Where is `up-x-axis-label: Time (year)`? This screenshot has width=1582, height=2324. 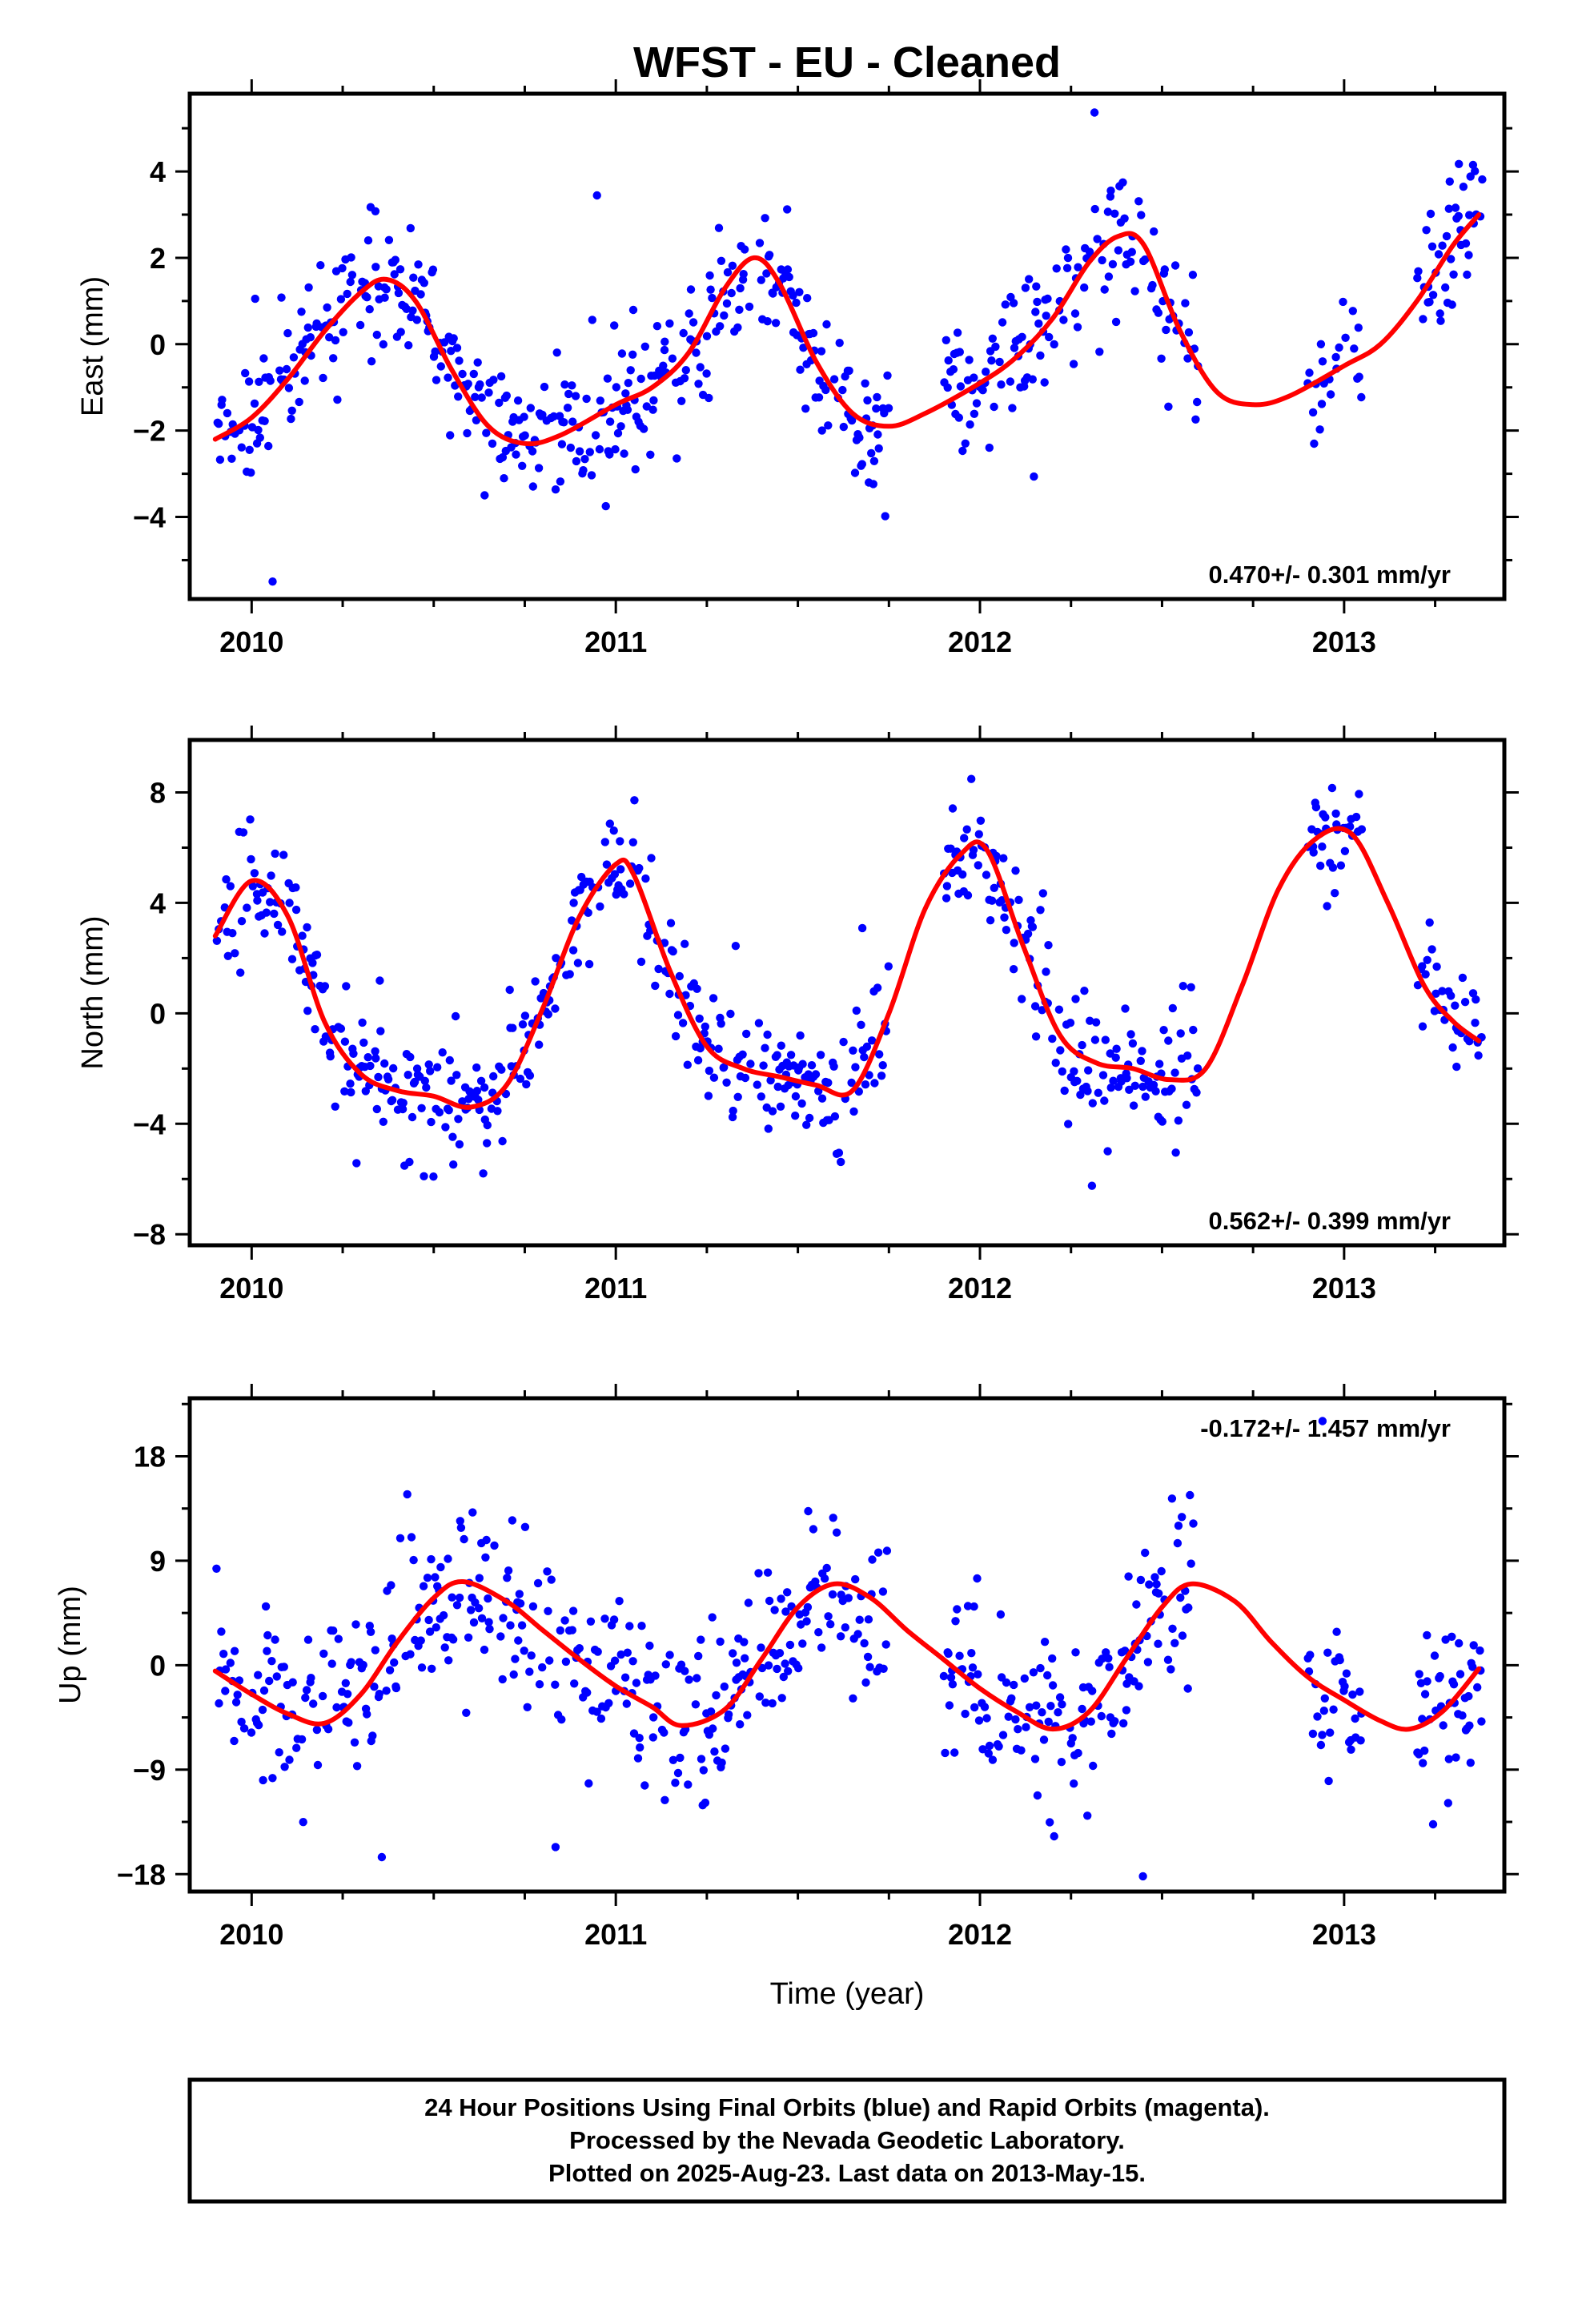 up-x-axis-label: Time (year) is located at coordinates (847, 1994).